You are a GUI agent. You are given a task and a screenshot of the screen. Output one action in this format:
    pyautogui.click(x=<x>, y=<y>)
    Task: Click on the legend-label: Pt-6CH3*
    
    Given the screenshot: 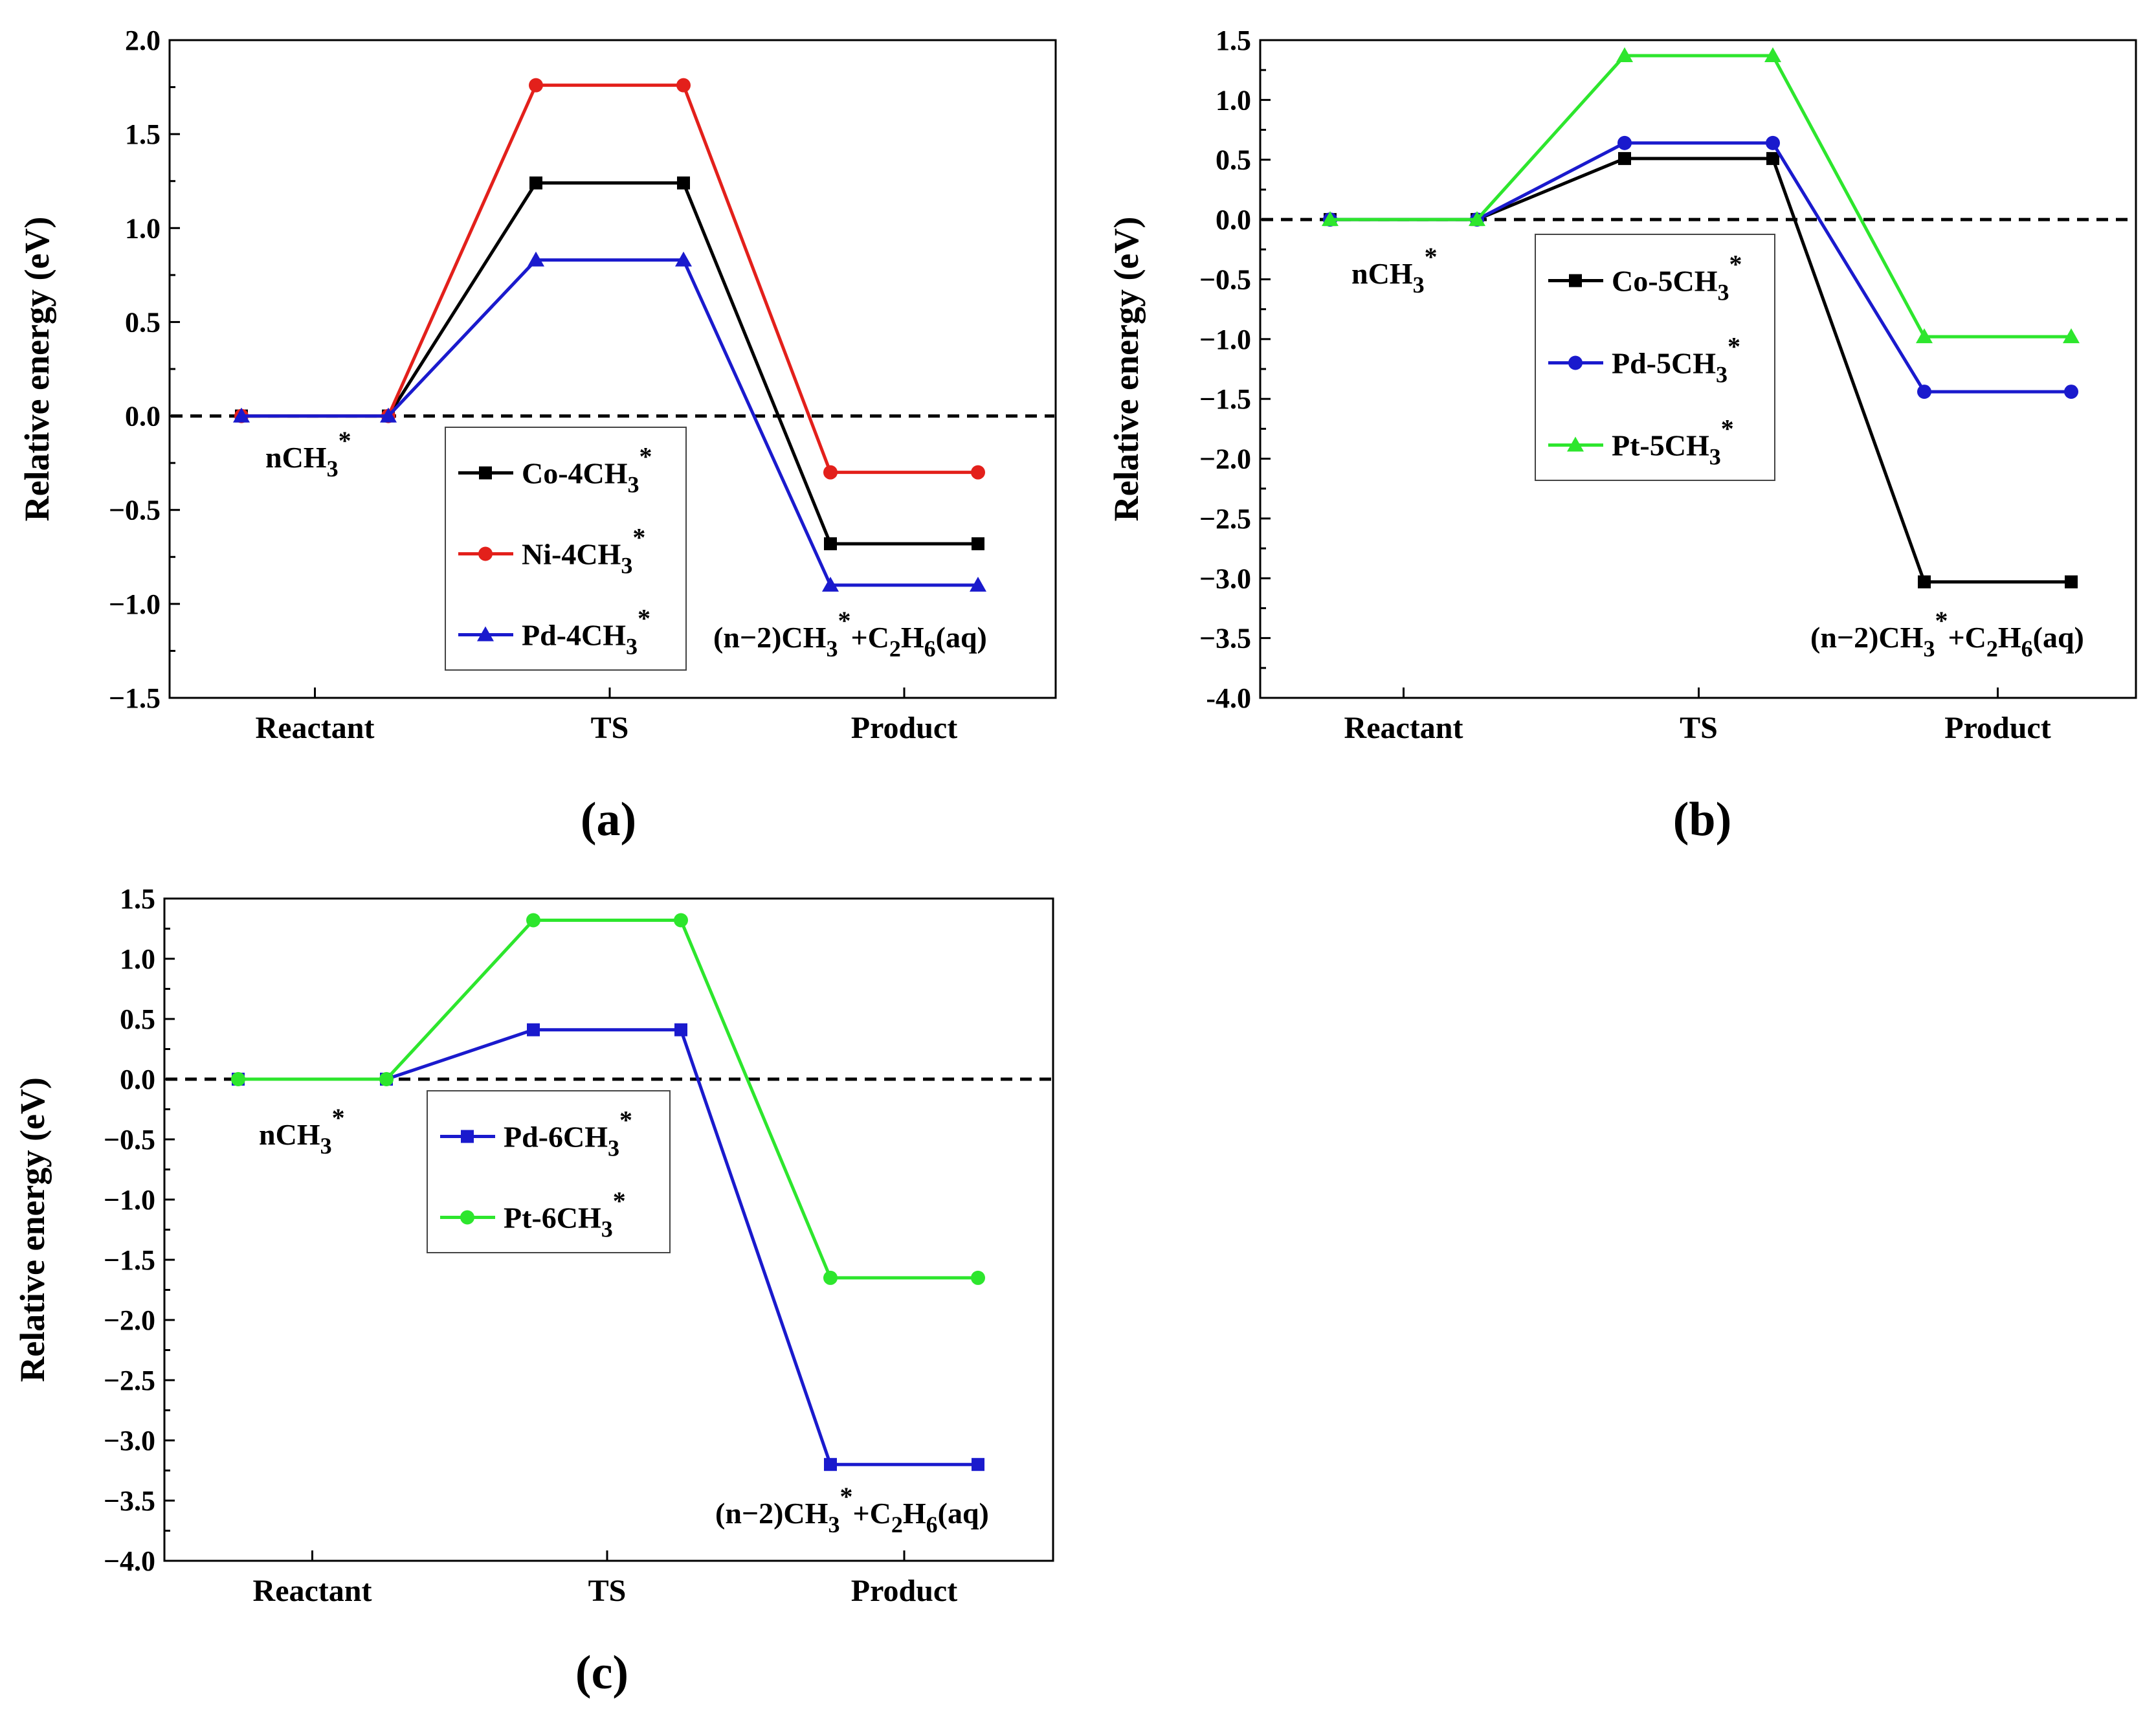 What is the action you would take?
    pyautogui.click(x=565, y=1214)
    